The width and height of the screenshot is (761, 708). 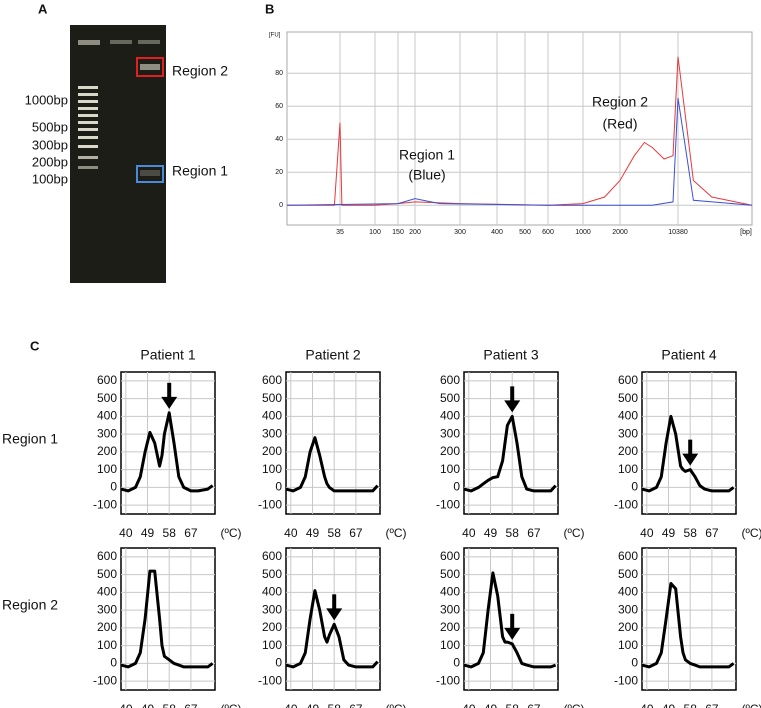 I want to click on x-axis-label: [bp], so click(x=746, y=232).